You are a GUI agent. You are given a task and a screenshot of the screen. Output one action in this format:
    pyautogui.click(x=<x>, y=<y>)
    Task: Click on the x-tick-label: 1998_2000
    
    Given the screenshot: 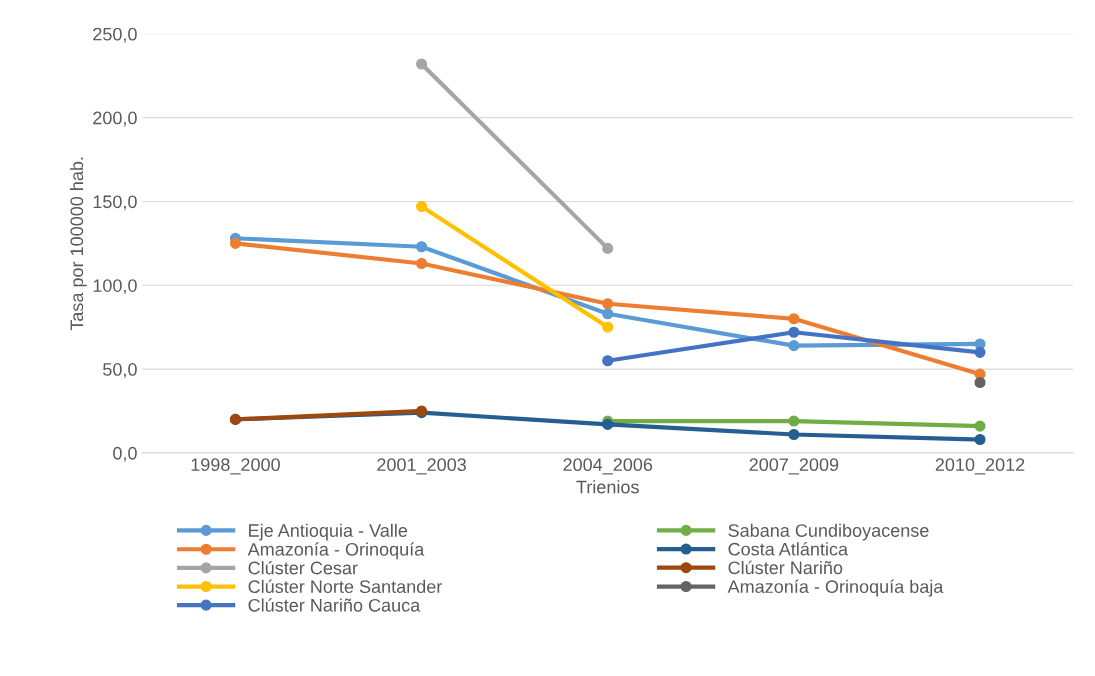 What is the action you would take?
    pyautogui.click(x=235, y=466)
    